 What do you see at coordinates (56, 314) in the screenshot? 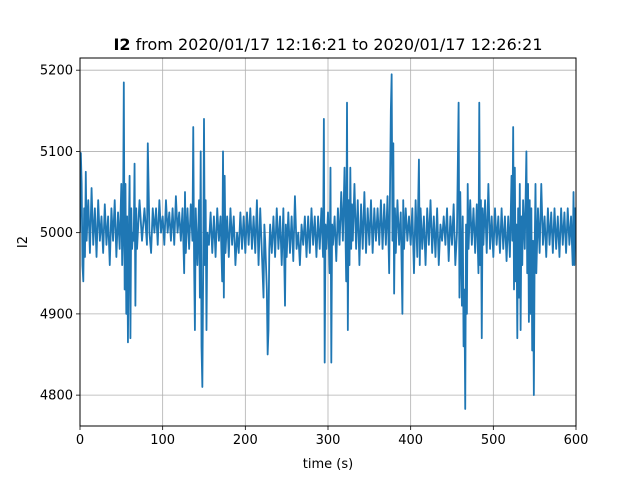
I see `y-tick-label: 4900` at bounding box center [56, 314].